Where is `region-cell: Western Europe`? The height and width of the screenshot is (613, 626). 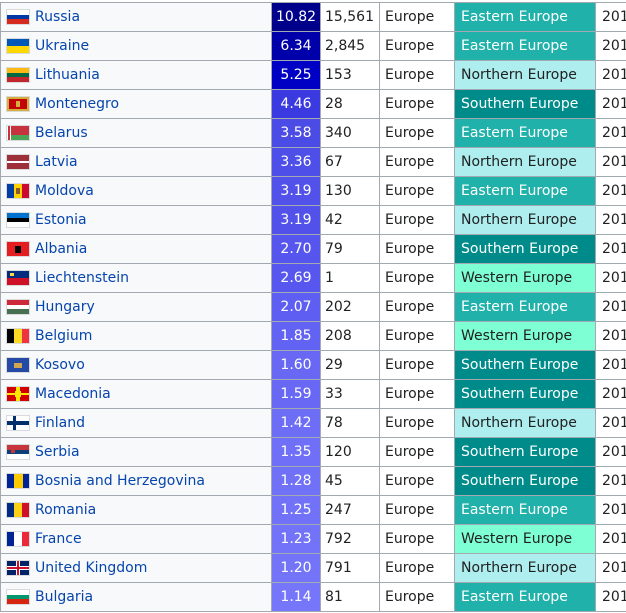 region-cell: Western Europe is located at coordinates (525, 336).